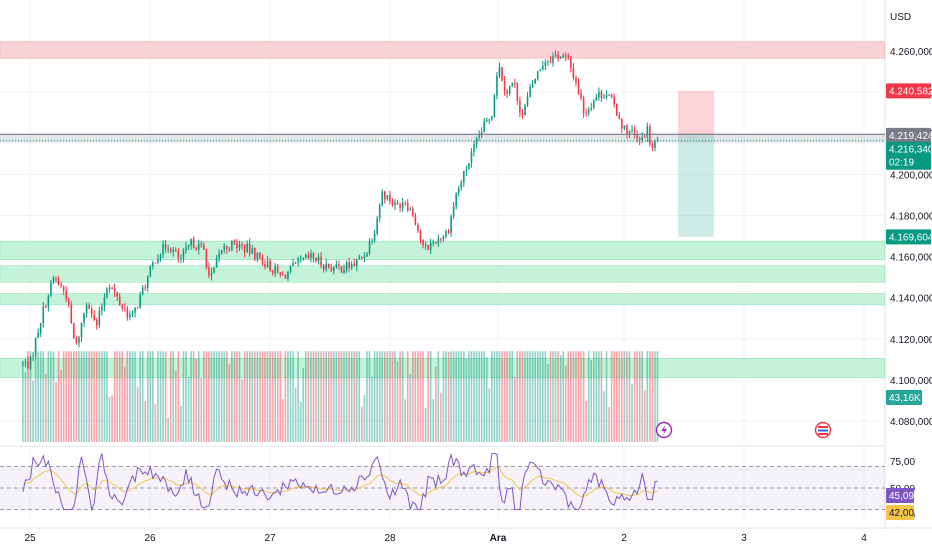 The height and width of the screenshot is (550, 932). I want to click on price-badge-label: 4.219,424, so click(910, 136).